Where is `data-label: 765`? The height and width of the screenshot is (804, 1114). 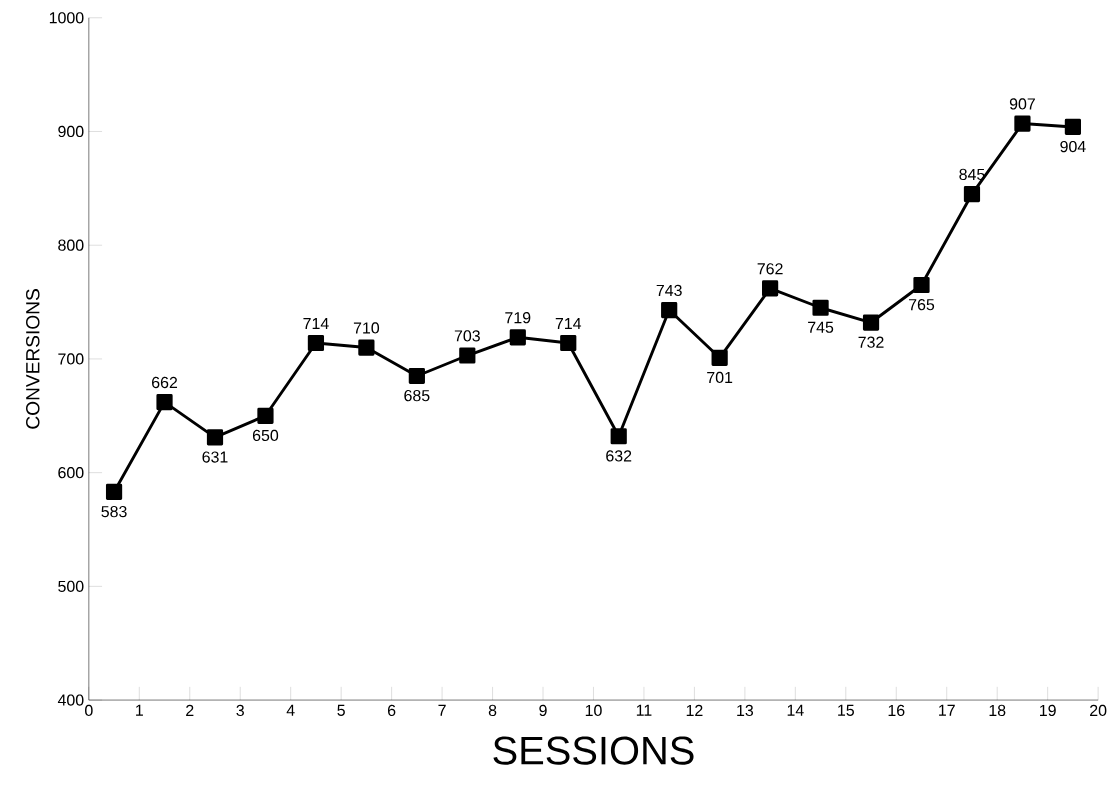
data-label: 765 is located at coordinates (922, 304).